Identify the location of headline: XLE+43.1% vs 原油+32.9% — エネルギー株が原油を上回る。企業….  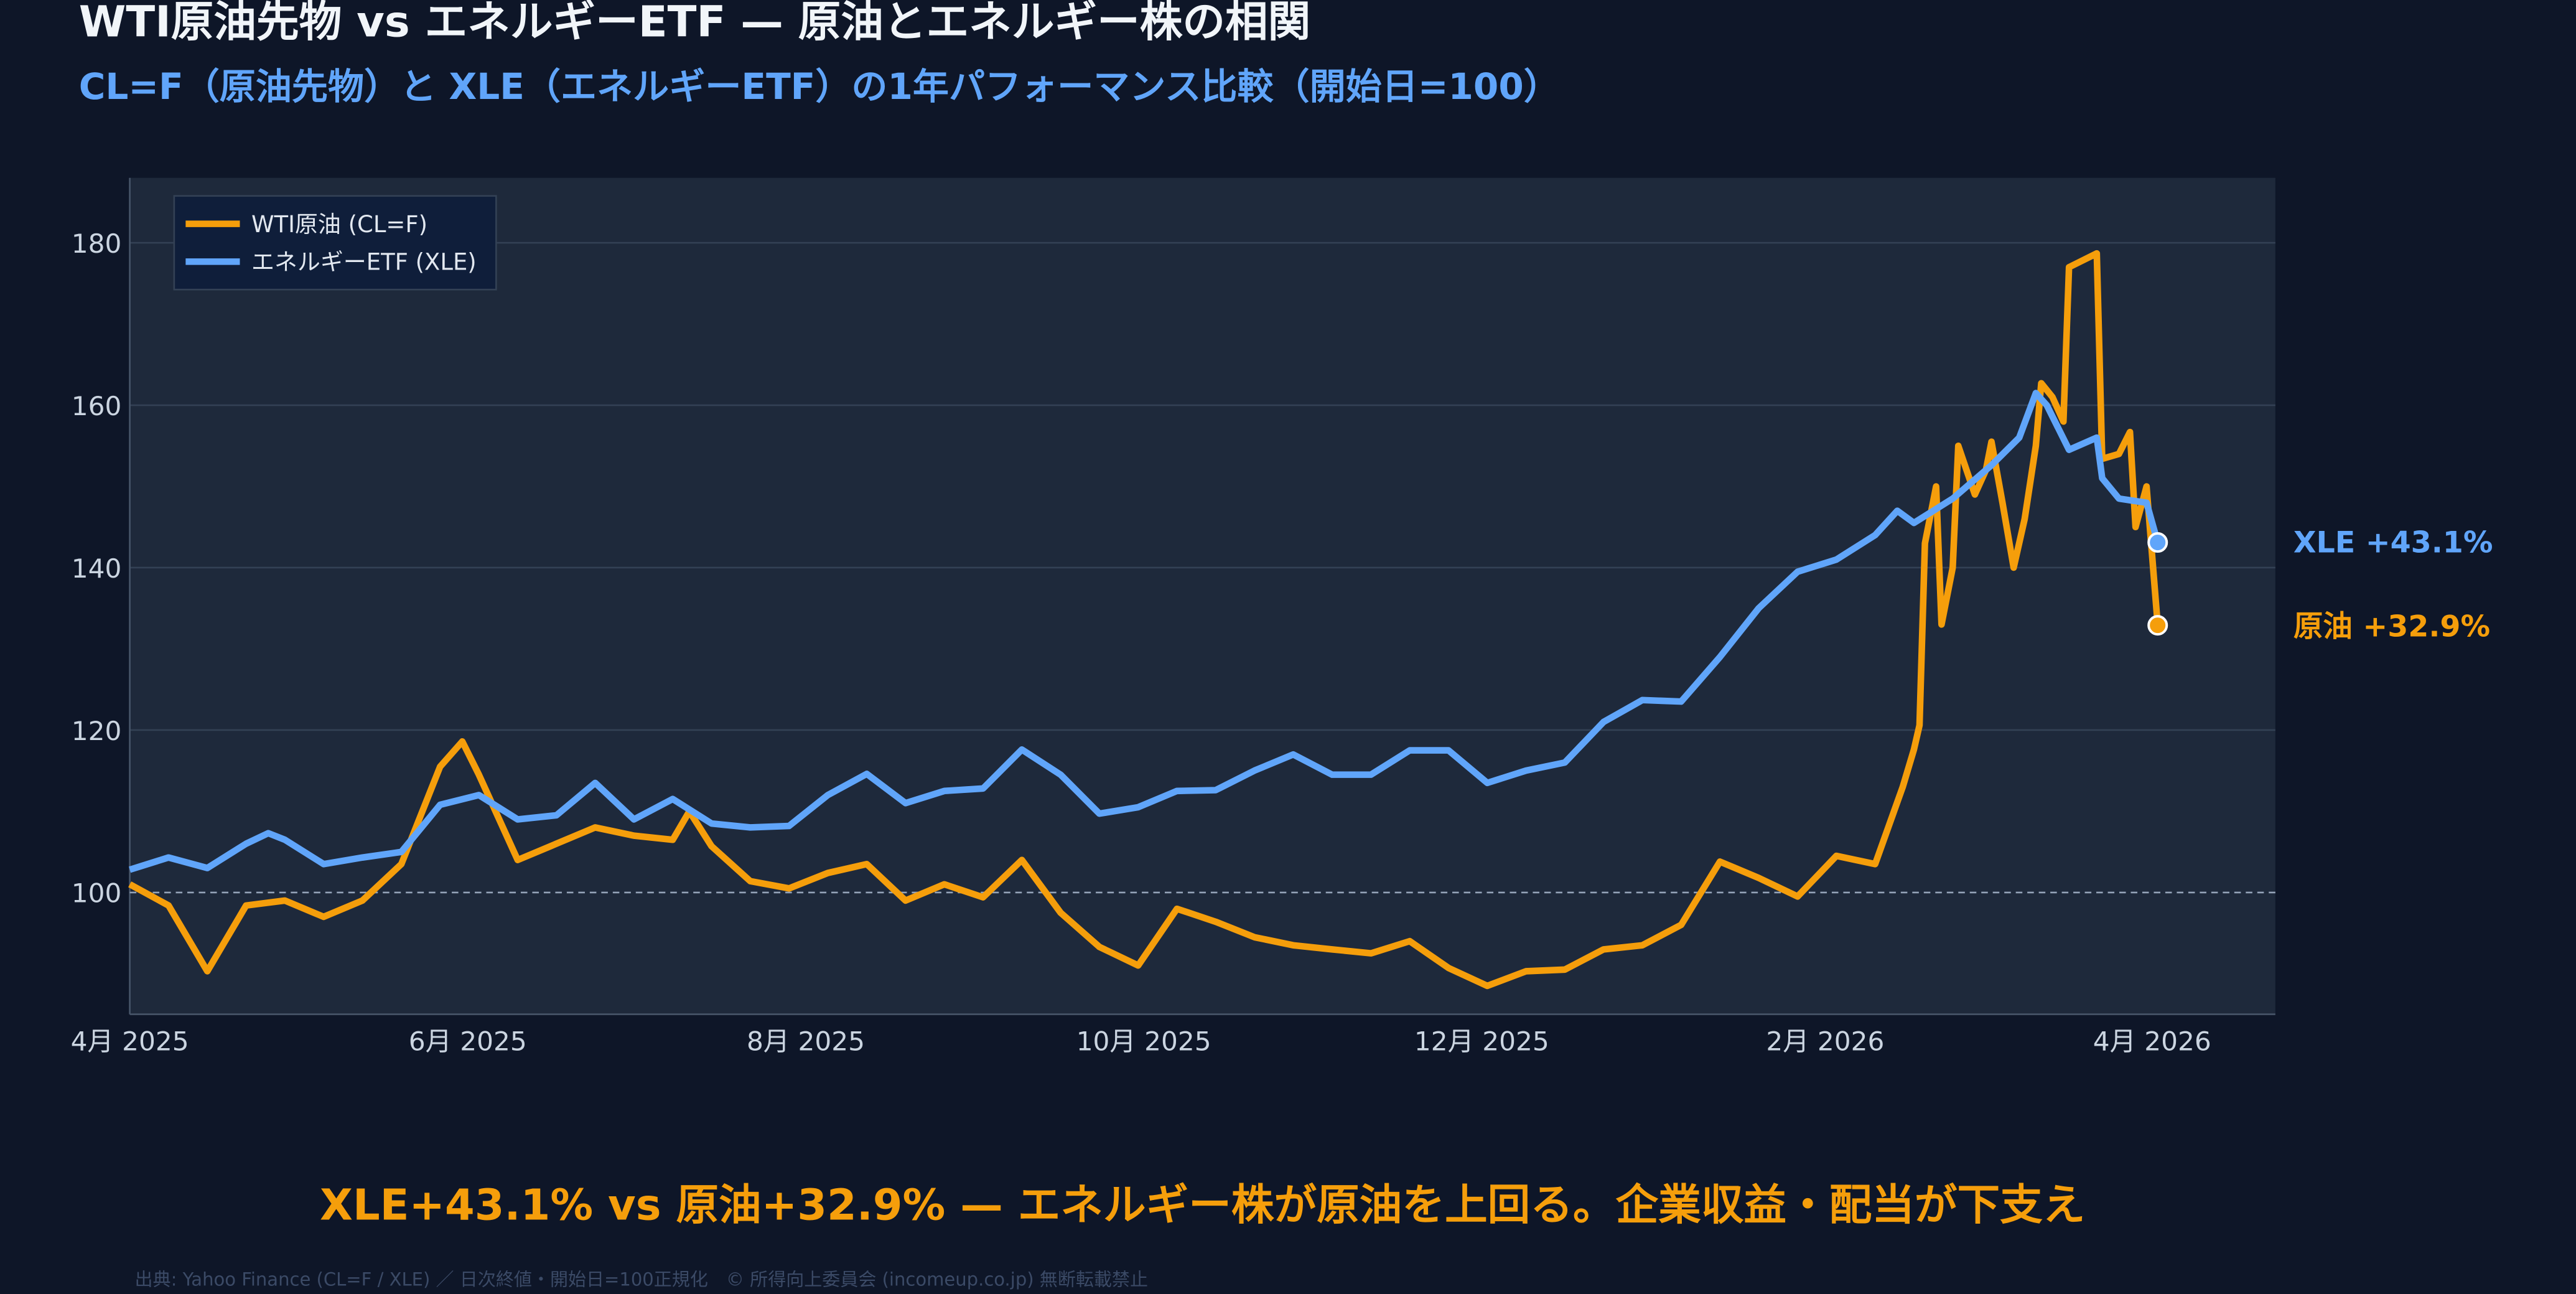
(1202, 1206).